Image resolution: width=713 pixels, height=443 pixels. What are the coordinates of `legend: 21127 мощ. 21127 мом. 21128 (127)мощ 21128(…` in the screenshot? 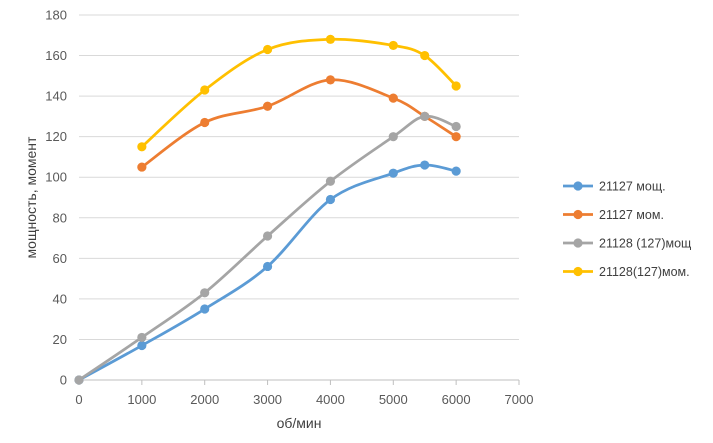 It's located at (627, 229).